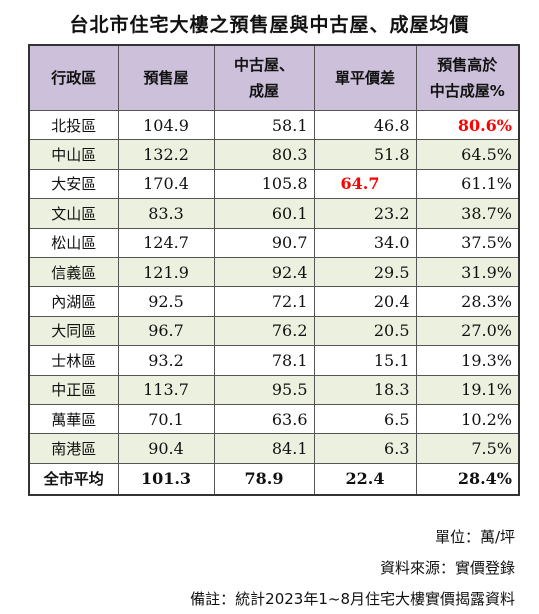 Image resolution: width=539 pixels, height=614 pixels. Describe the element at coordinates (166, 213) in the screenshot. I see `presale-cell: 83.3` at that location.